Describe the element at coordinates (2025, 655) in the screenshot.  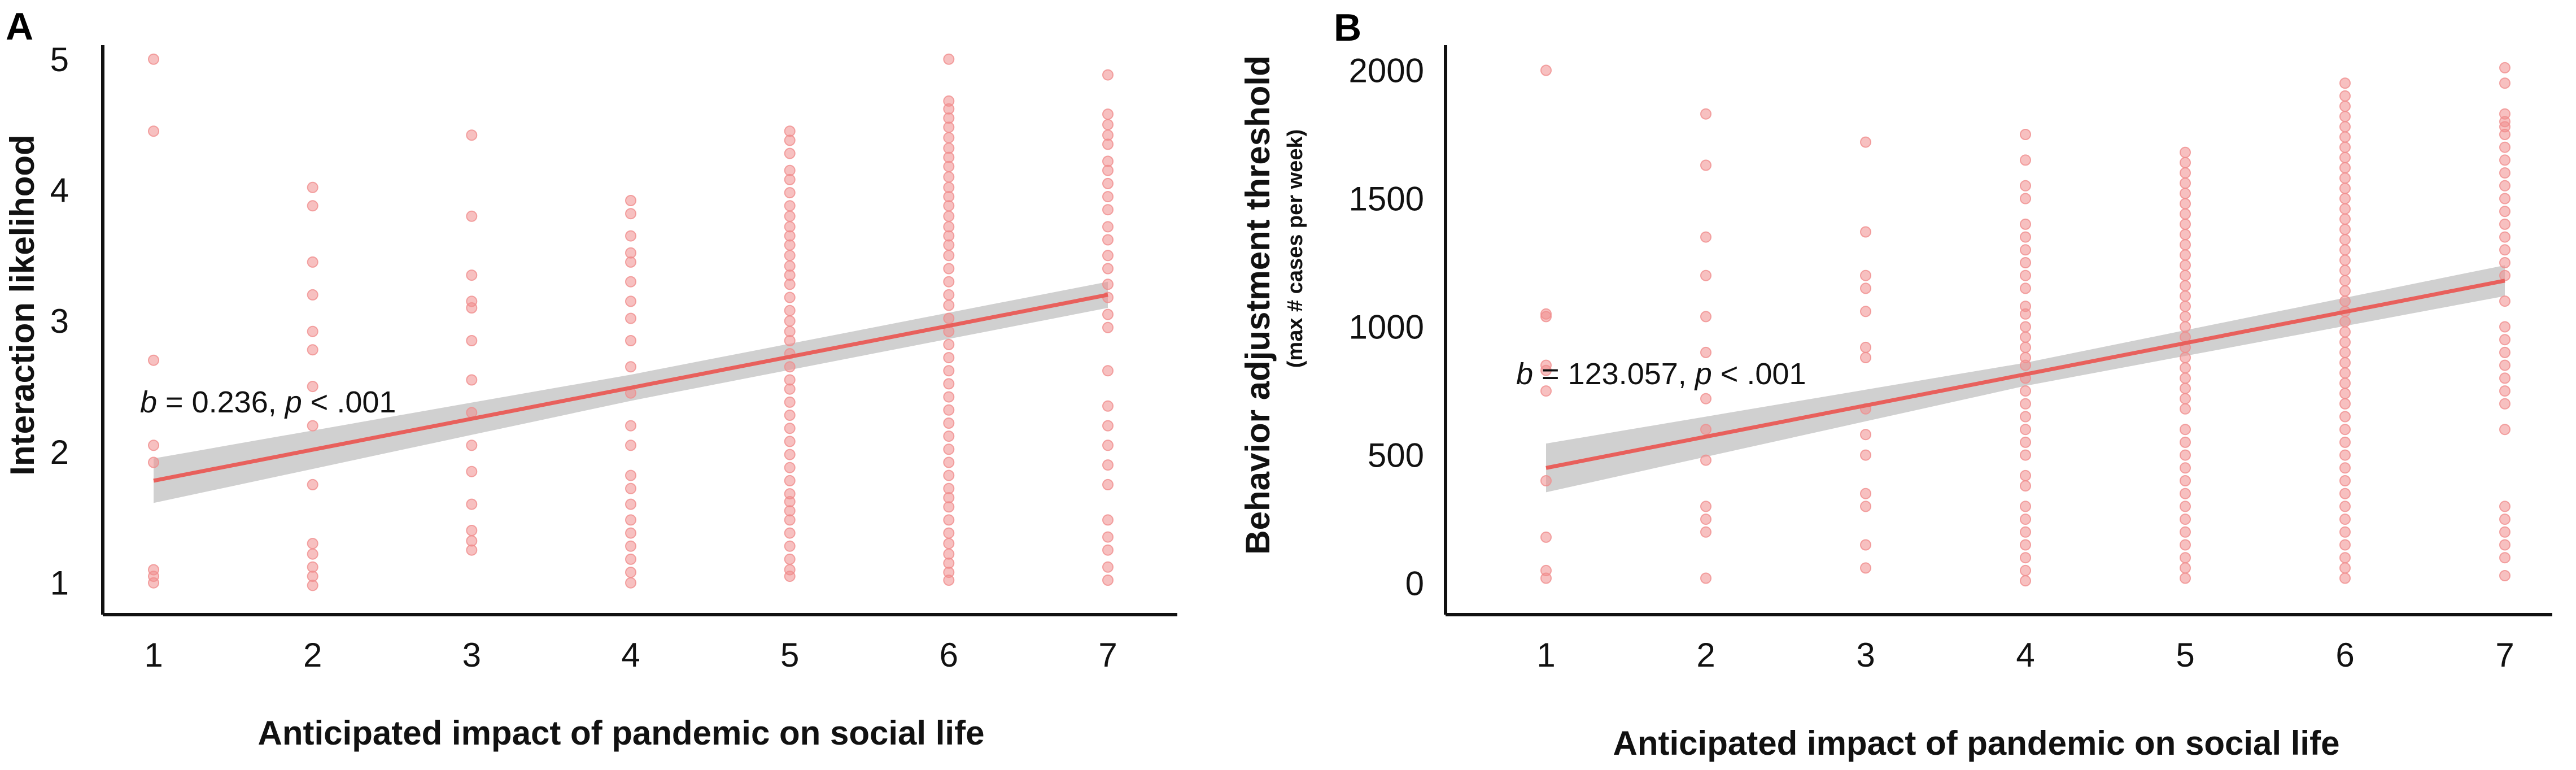
I see `panel-b-x-tick-label: 4` at that location.